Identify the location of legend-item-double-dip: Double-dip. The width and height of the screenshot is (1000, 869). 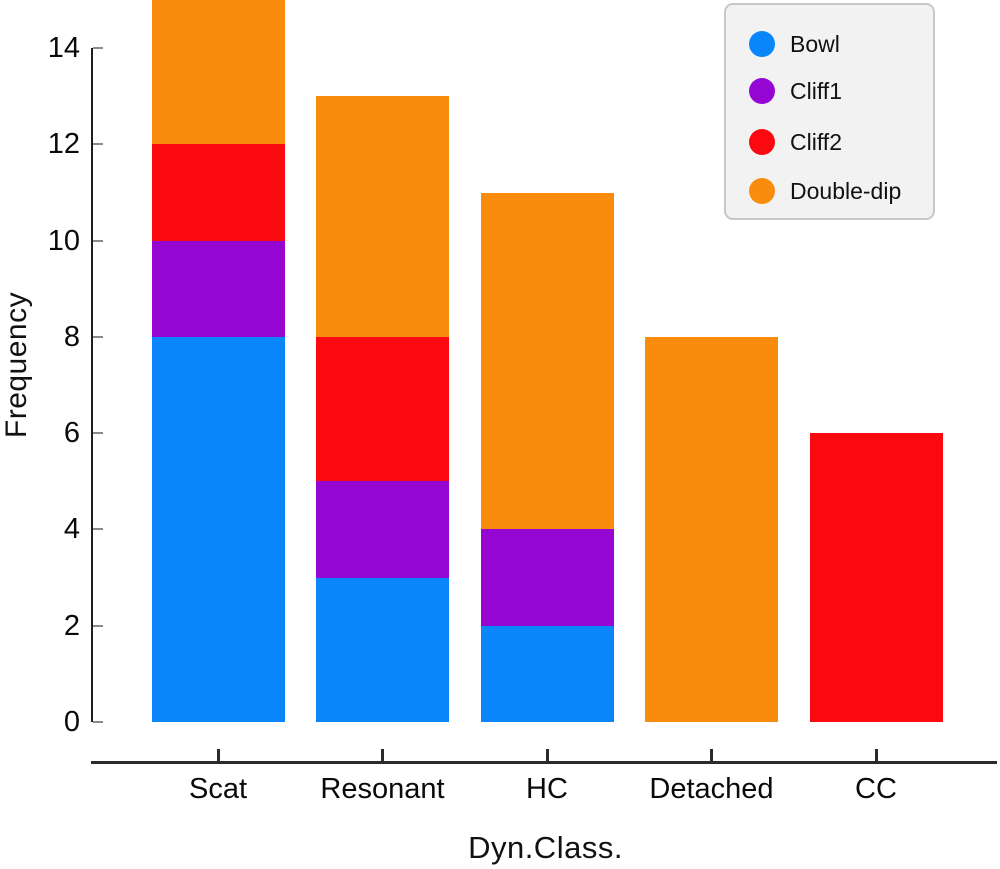
(829, 191).